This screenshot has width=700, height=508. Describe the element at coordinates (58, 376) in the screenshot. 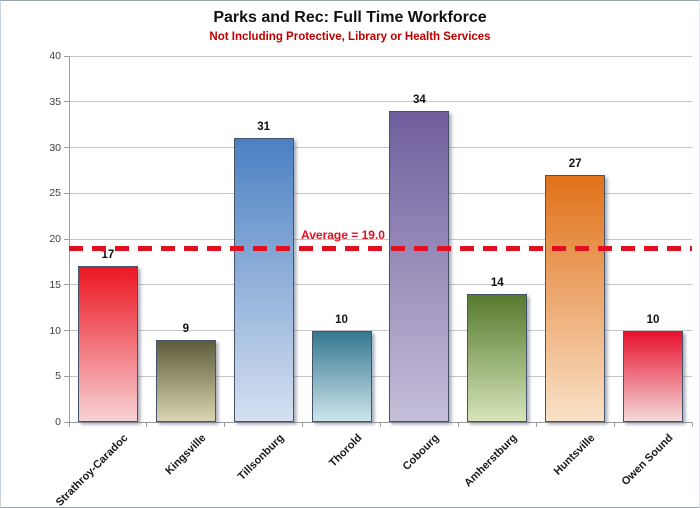

I see `y-axis-tick-label: 5` at that location.